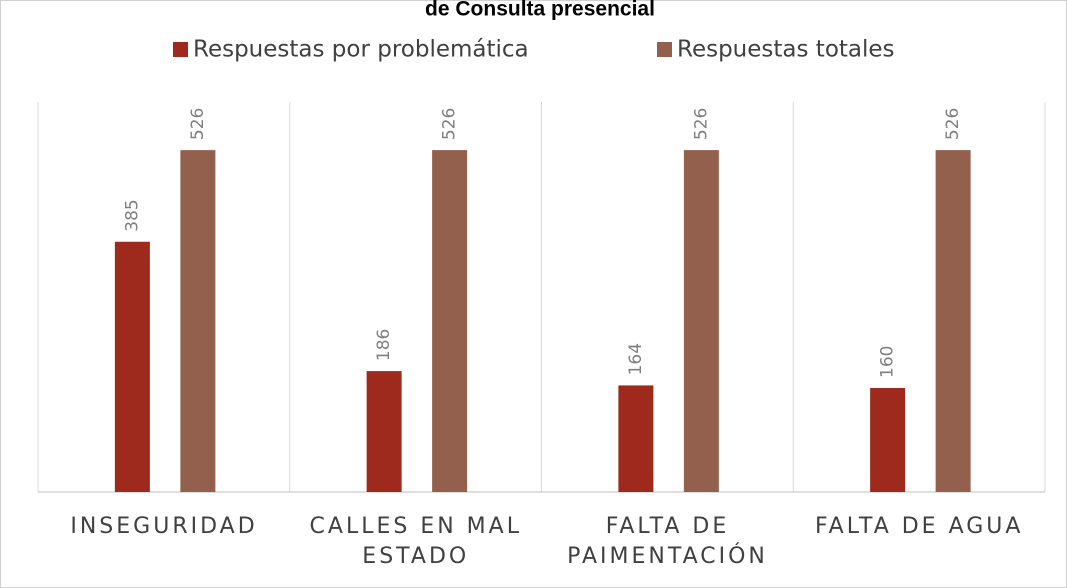  I want to click on x-tick-label: FALTA DE AGUA, so click(919, 526).